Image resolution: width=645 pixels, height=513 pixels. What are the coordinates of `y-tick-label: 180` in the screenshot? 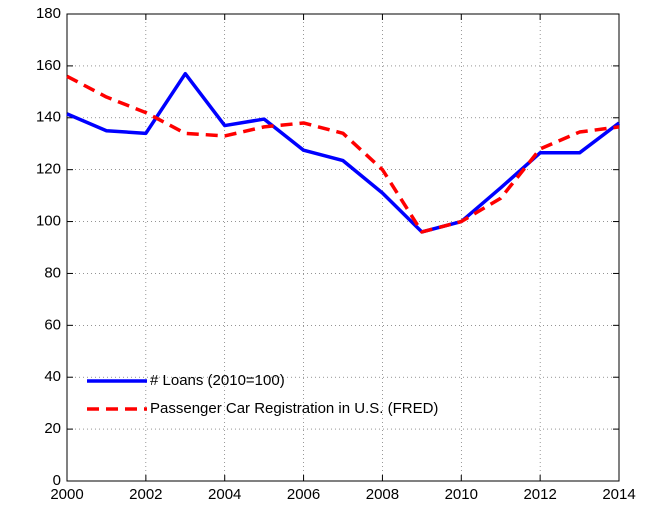 It's located at (48, 13).